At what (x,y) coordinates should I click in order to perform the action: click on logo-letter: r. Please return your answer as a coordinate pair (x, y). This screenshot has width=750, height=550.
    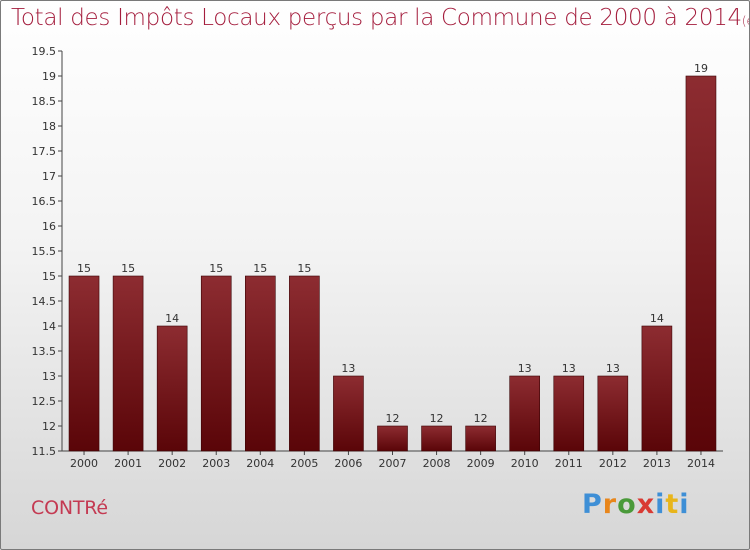
    Looking at the image, I should click on (610, 504).